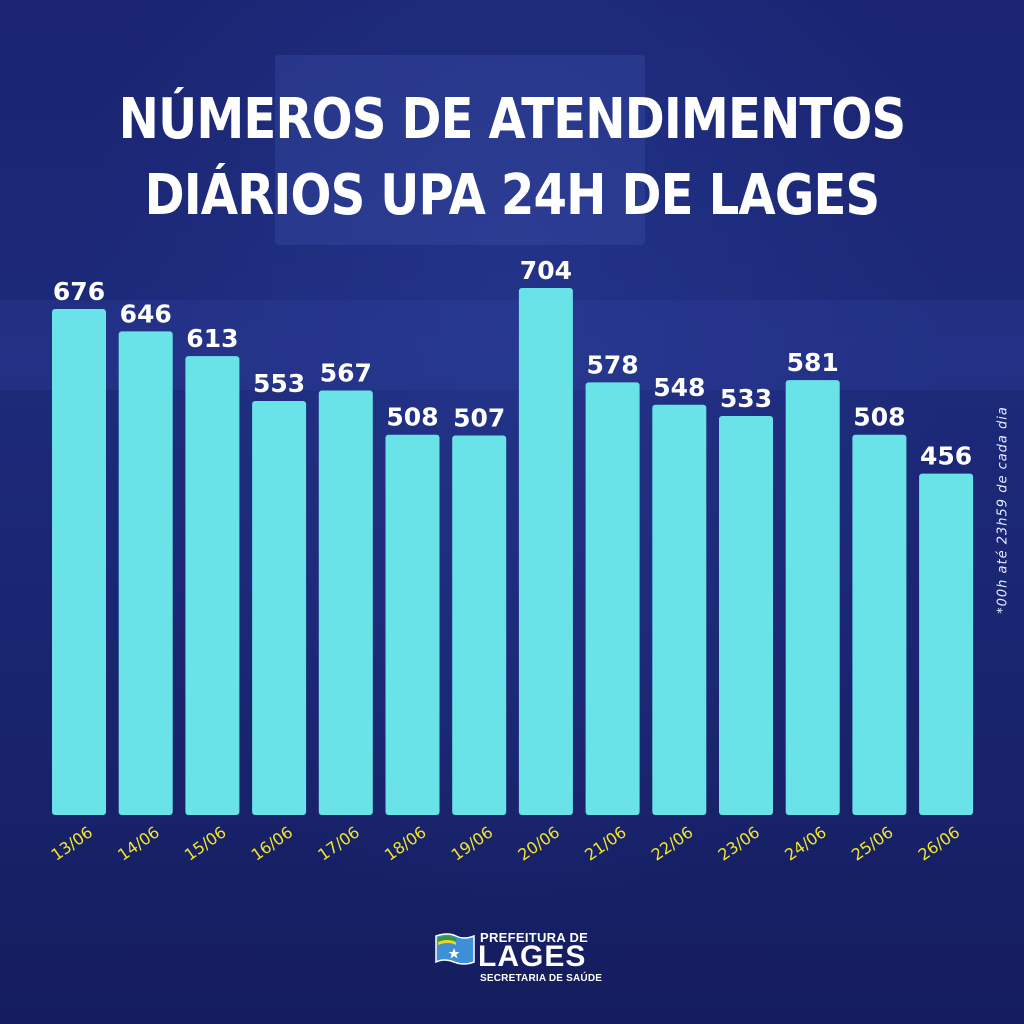 The image size is (1024, 1024). Describe the element at coordinates (532, 956) in the screenshot. I see `logo-line-2: LAGES` at that location.